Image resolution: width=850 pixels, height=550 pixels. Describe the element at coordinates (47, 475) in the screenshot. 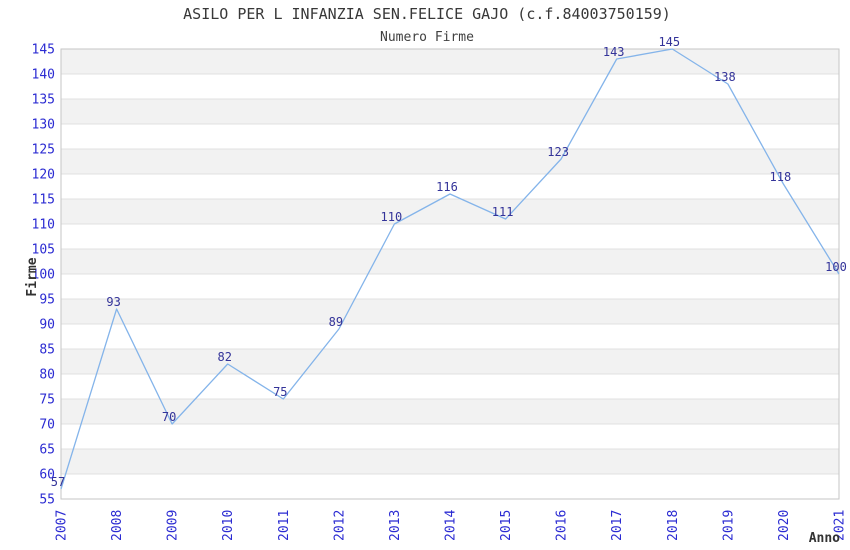

I see `y-tick-label: 60` at that location.